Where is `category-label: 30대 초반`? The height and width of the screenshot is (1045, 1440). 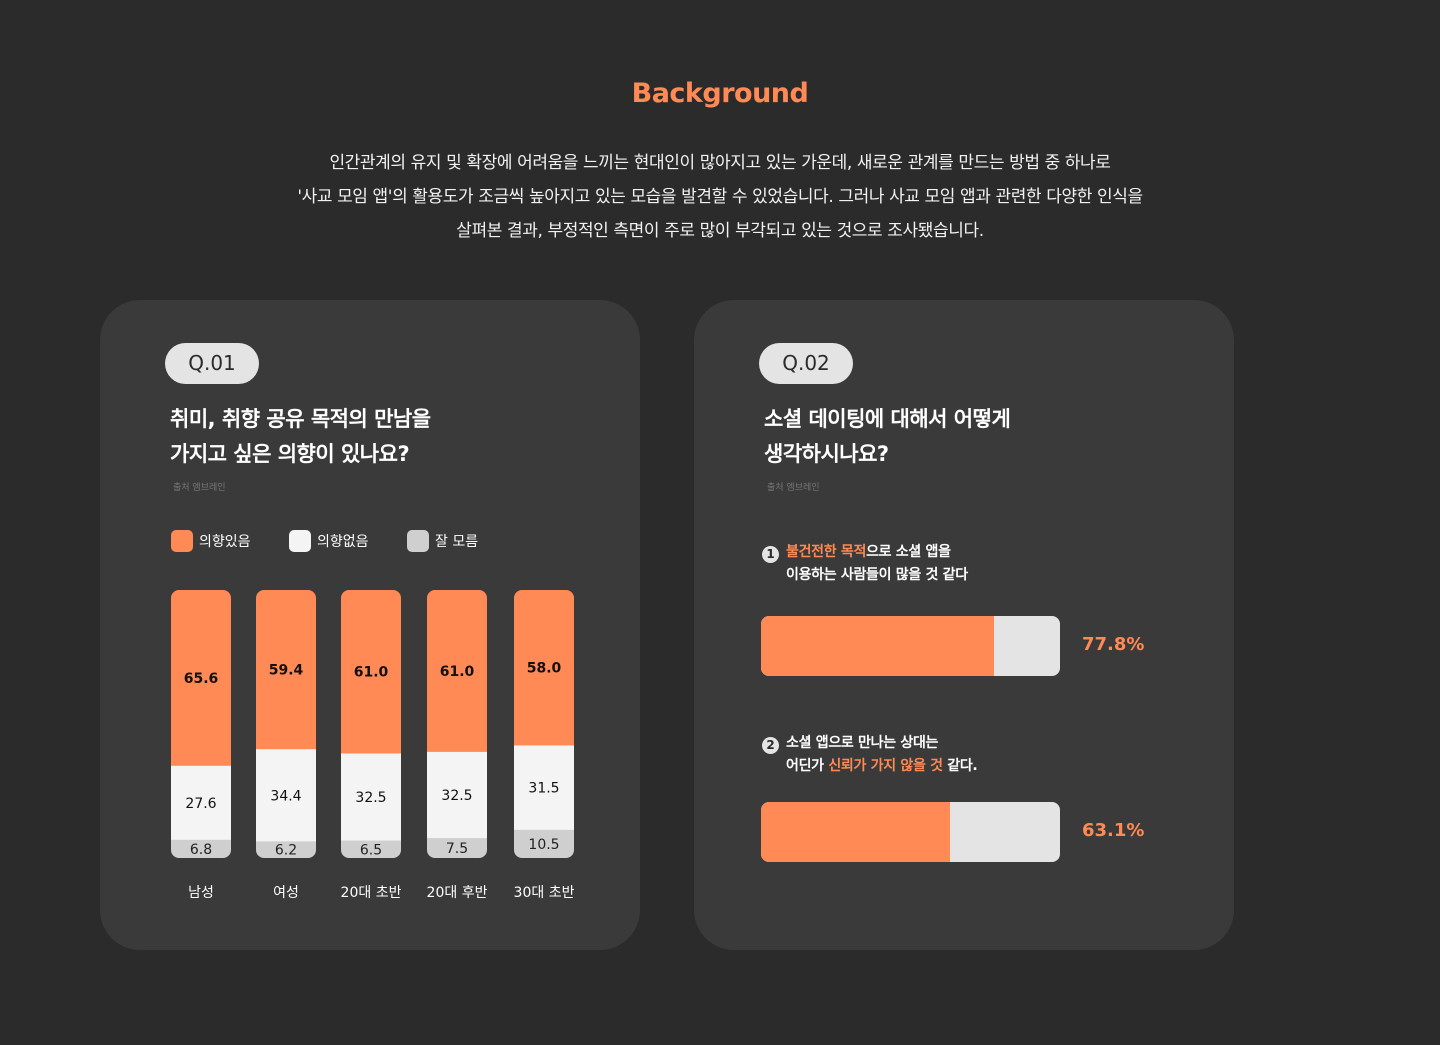 category-label: 30대 초반 is located at coordinates (544, 893).